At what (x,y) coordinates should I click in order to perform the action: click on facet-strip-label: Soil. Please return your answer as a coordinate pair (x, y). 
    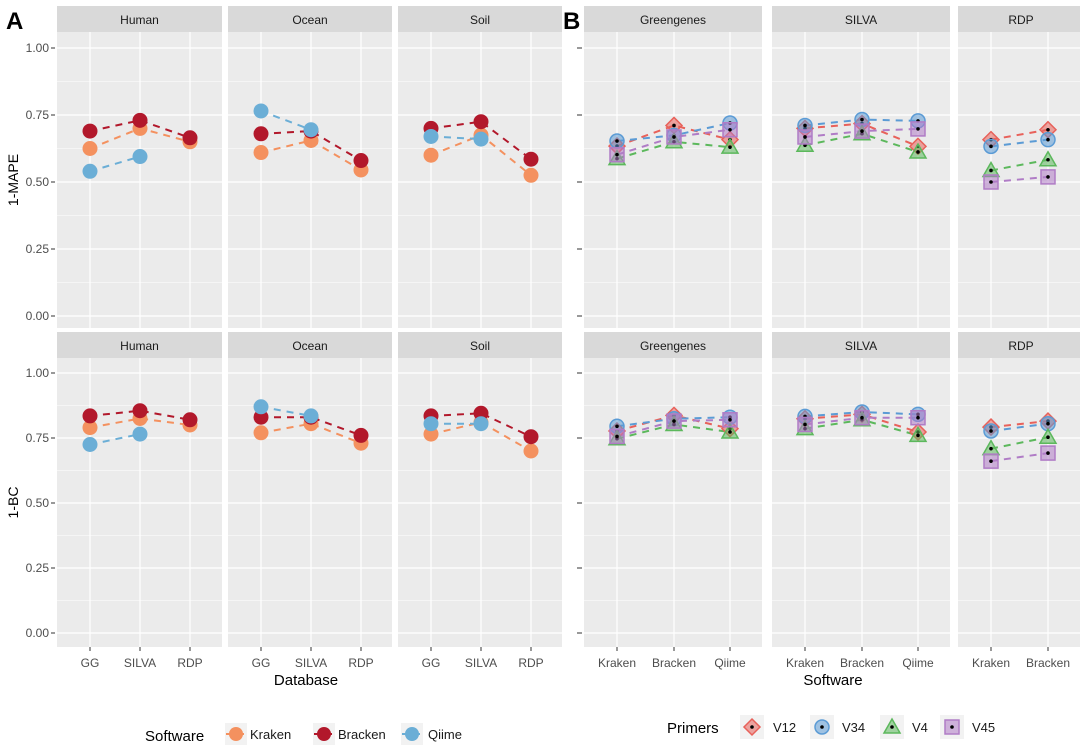
    Looking at the image, I should click on (480, 20).